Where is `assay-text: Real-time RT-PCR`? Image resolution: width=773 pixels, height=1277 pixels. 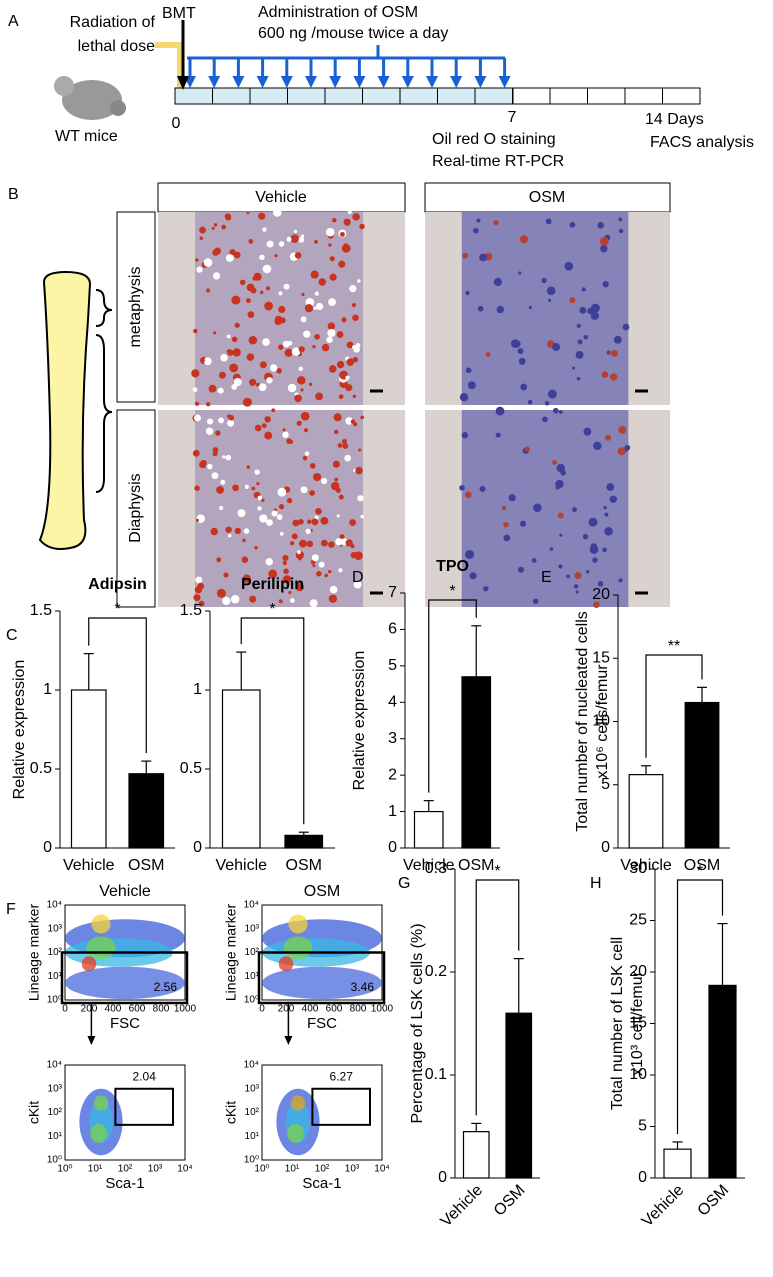
assay-text: Real-time RT-PCR is located at coordinates (498, 161).